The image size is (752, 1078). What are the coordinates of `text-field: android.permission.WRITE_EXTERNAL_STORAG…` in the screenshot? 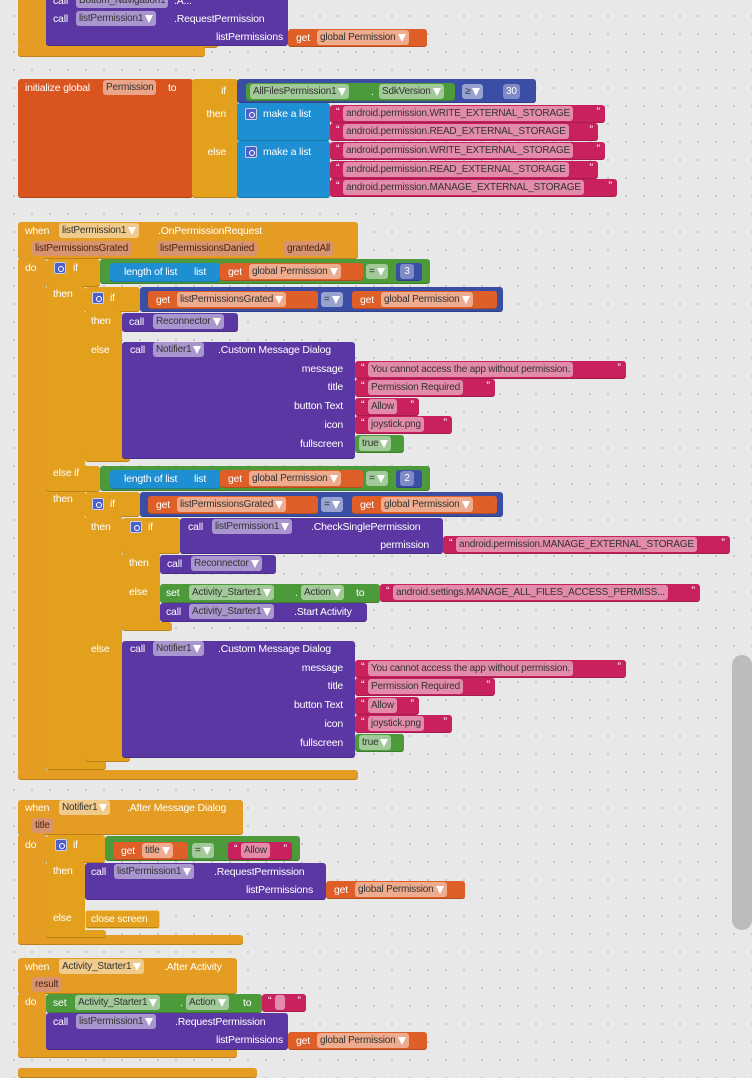 It's located at (458, 150).